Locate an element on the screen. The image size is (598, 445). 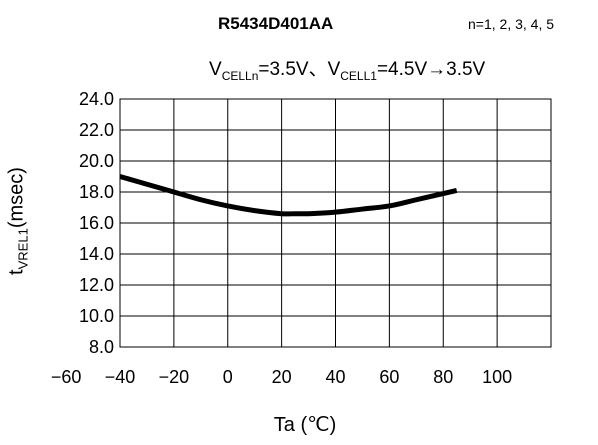
chart-title: R5434D401AA is located at coordinates (276, 23).